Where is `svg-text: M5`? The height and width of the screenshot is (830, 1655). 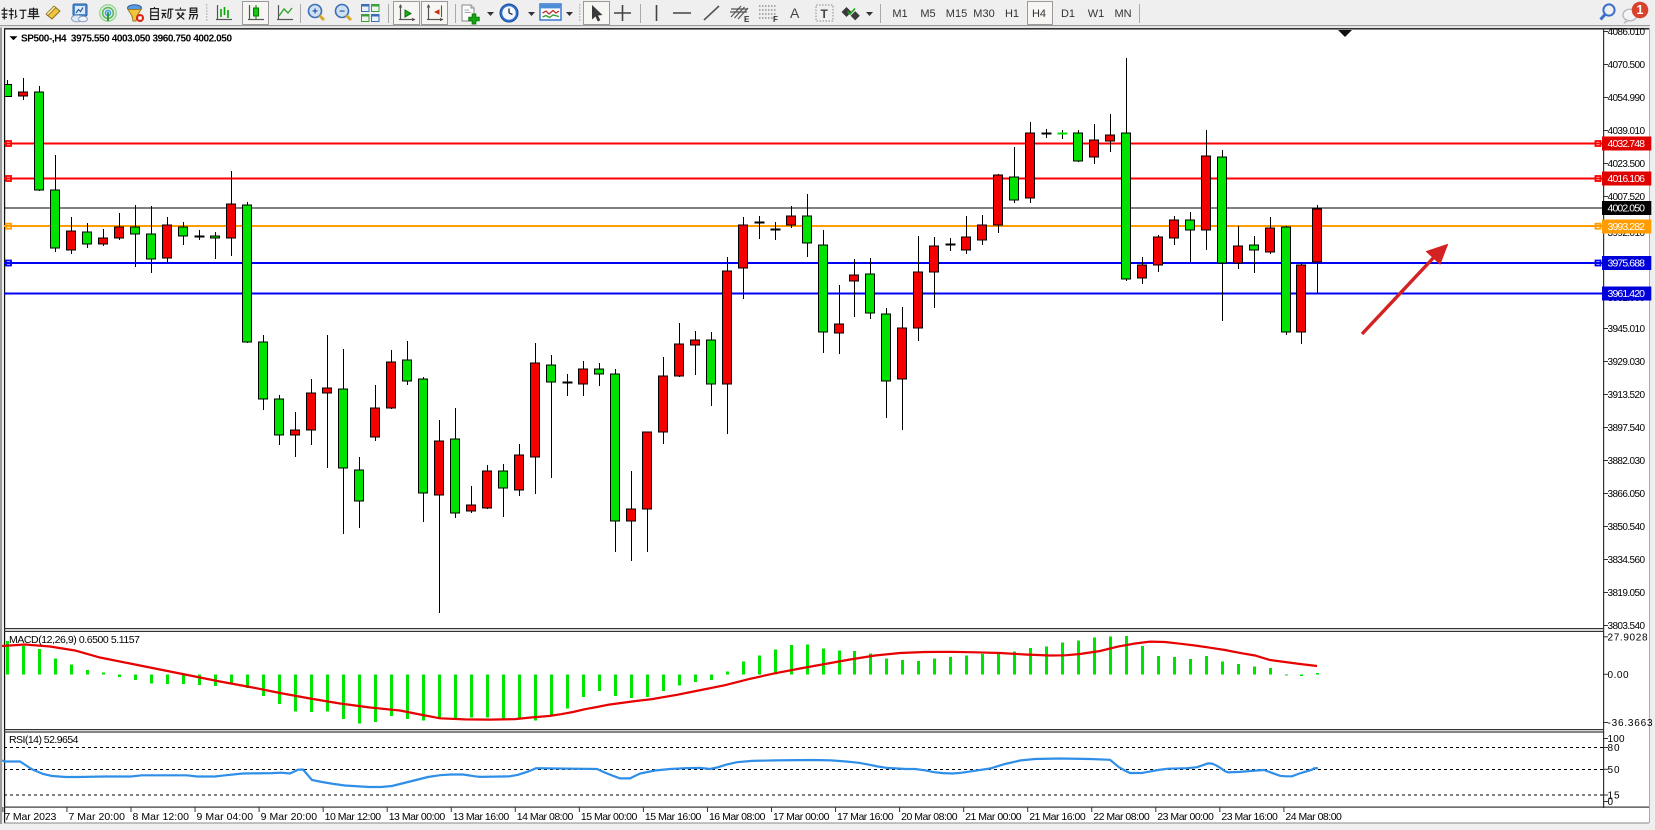 svg-text: M5 is located at coordinates (927, 14).